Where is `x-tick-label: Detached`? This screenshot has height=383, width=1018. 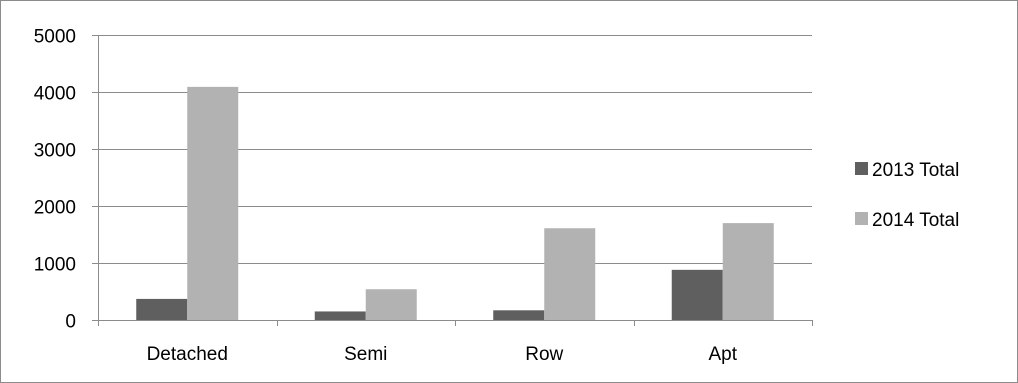 x-tick-label: Detached is located at coordinates (187, 354).